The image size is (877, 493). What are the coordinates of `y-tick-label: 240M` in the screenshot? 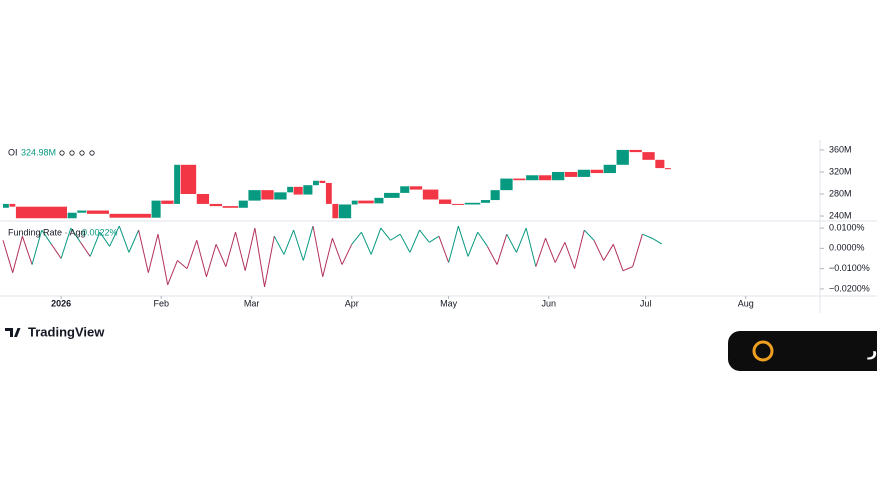 It's located at (840, 215).